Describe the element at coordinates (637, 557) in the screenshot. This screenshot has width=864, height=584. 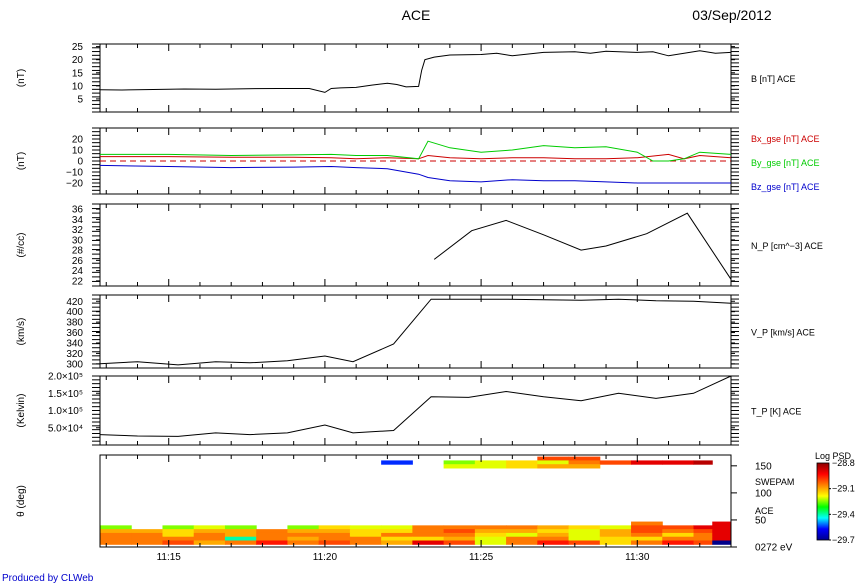
I see `time-tick-label: 11:30` at that location.